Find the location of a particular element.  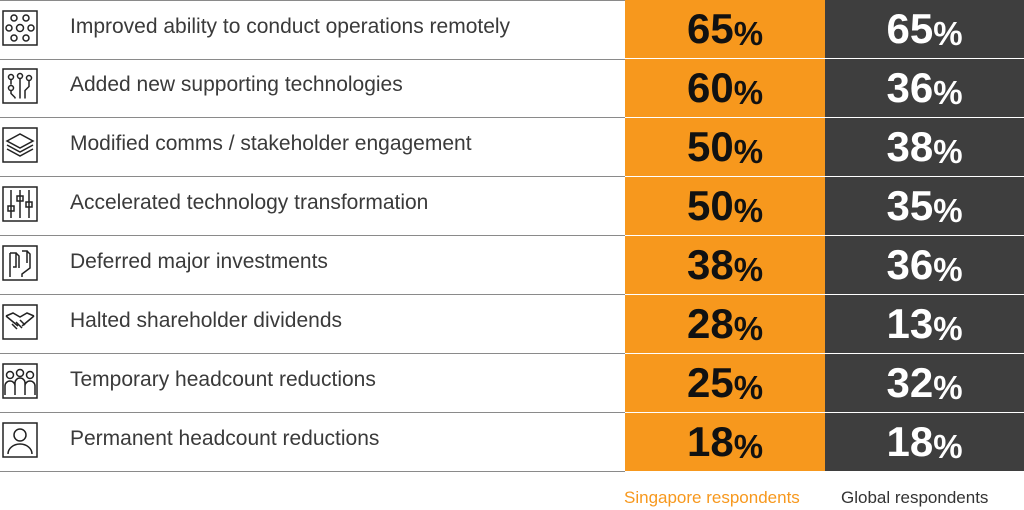

network-nodes-icon is located at coordinates (20, 28).